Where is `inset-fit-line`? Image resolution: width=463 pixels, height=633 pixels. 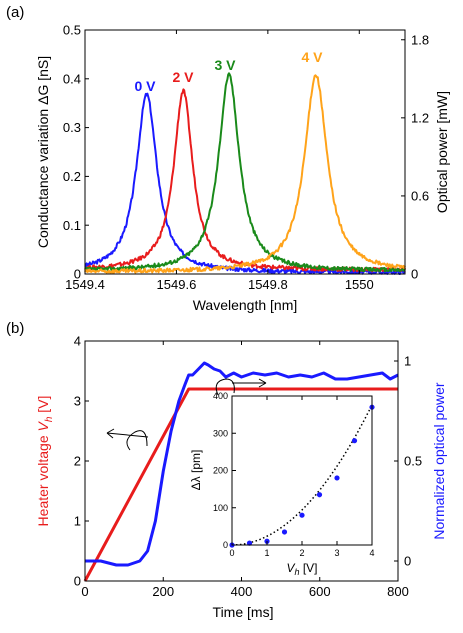
inset-fit-line is located at coordinates (302, 475).